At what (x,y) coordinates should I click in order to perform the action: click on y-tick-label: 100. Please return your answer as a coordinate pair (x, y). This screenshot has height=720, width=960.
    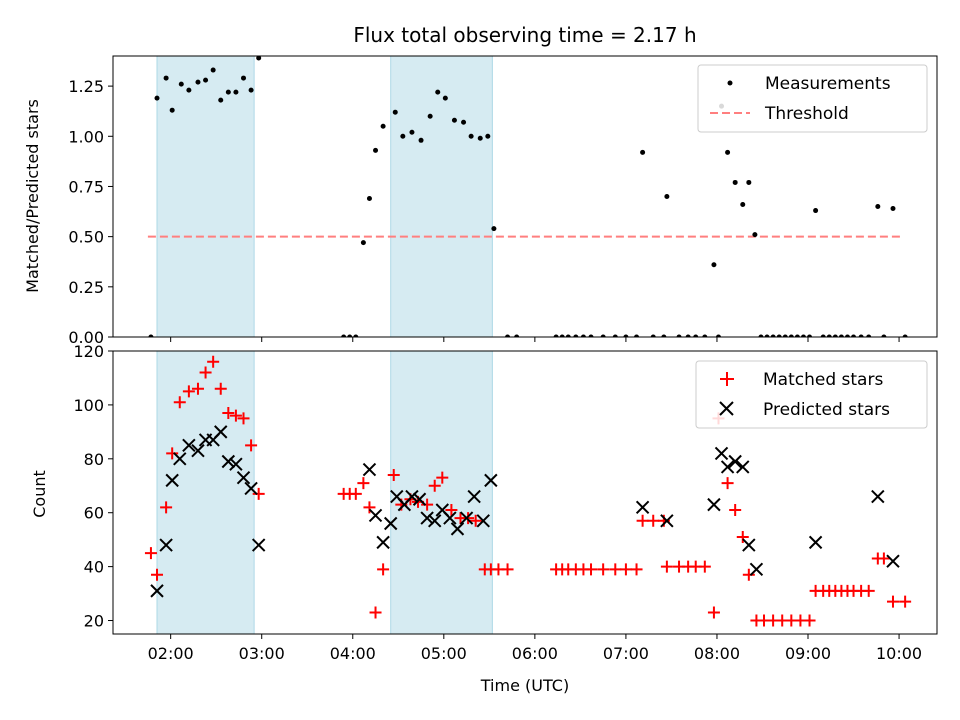
    Looking at the image, I should click on (88, 405).